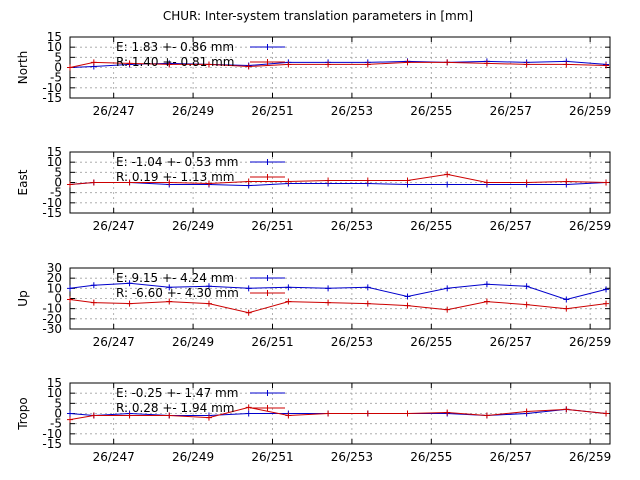 This screenshot has width=640, height=480. What do you see at coordinates (511, 226) in the screenshot?
I see `x-tick-label: 26/257` at bounding box center [511, 226].